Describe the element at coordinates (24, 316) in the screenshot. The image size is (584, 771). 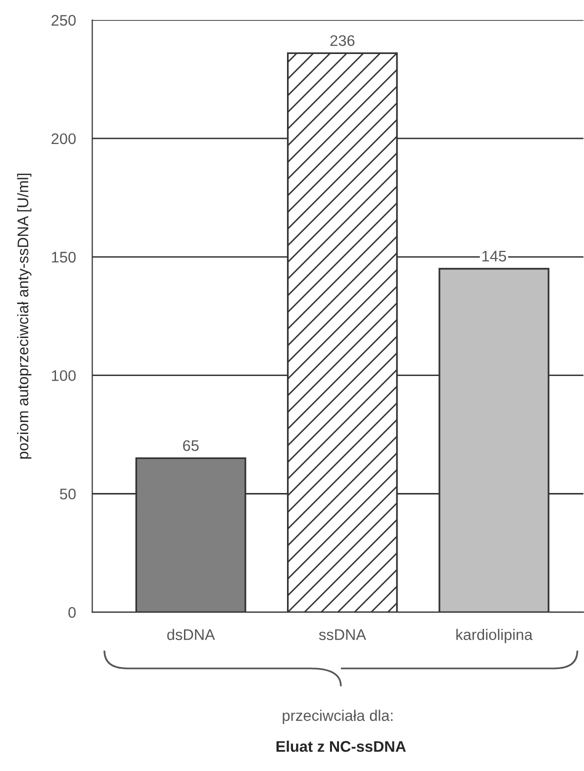
I see `y-axis-title: poziom autoprzeciwciał anty-ssDNA [U/ml]` at that location.